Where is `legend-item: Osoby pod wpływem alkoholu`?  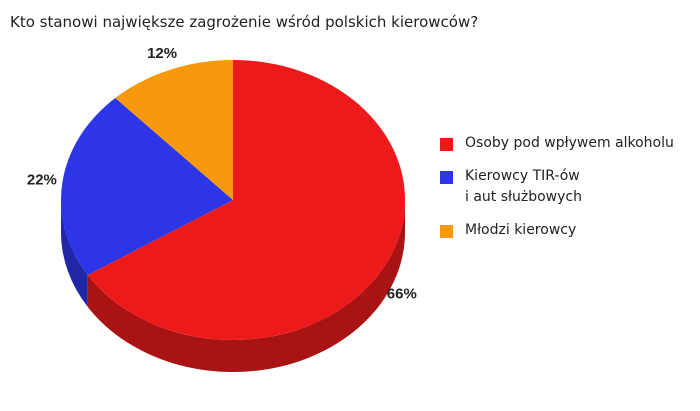
legend-item: Osoby pod wpływem alkoholu is located at coordinates (565, 144).